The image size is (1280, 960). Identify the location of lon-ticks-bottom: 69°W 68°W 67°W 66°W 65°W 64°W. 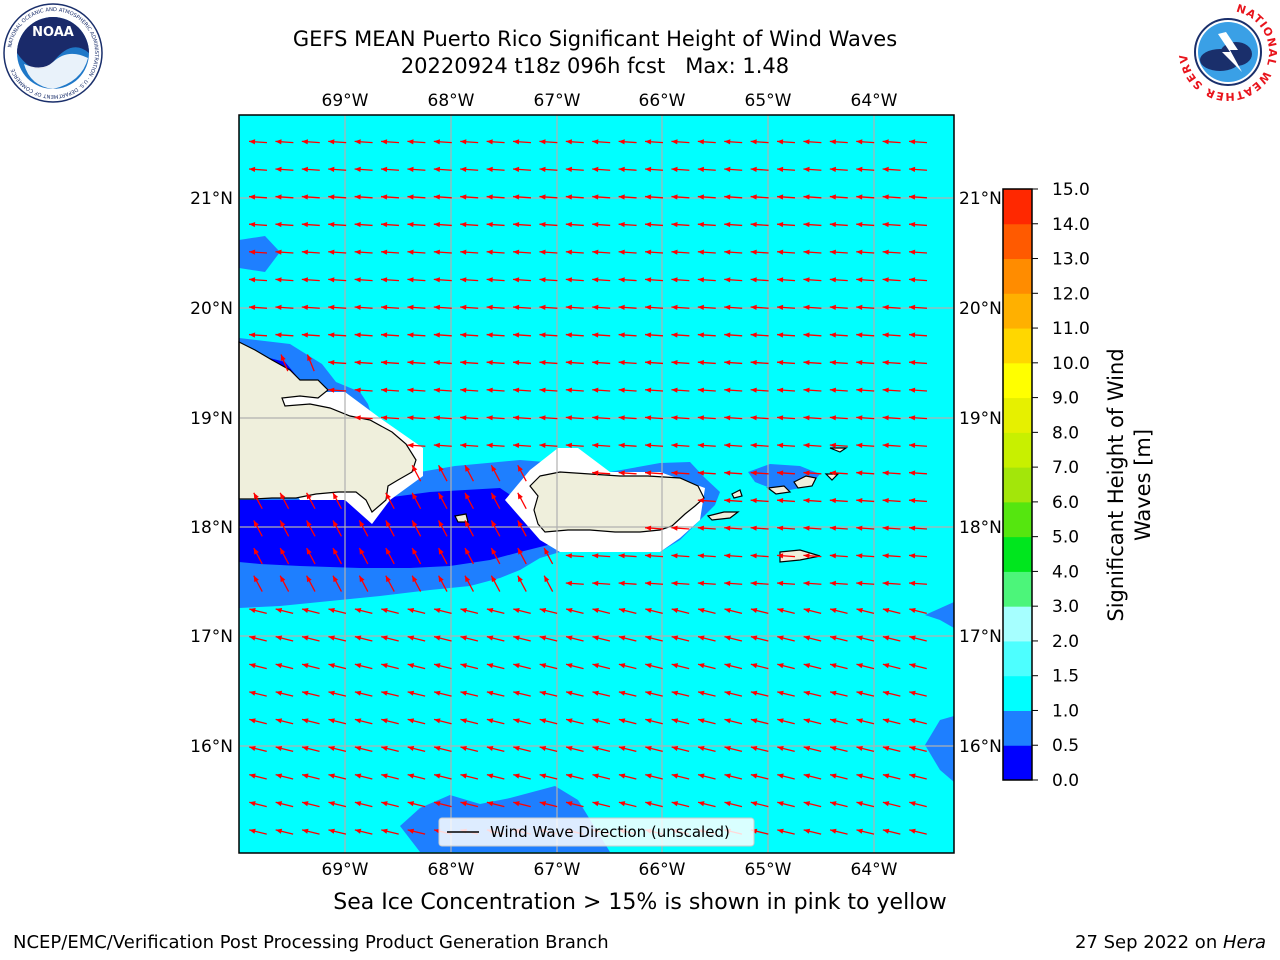
(610, 870).